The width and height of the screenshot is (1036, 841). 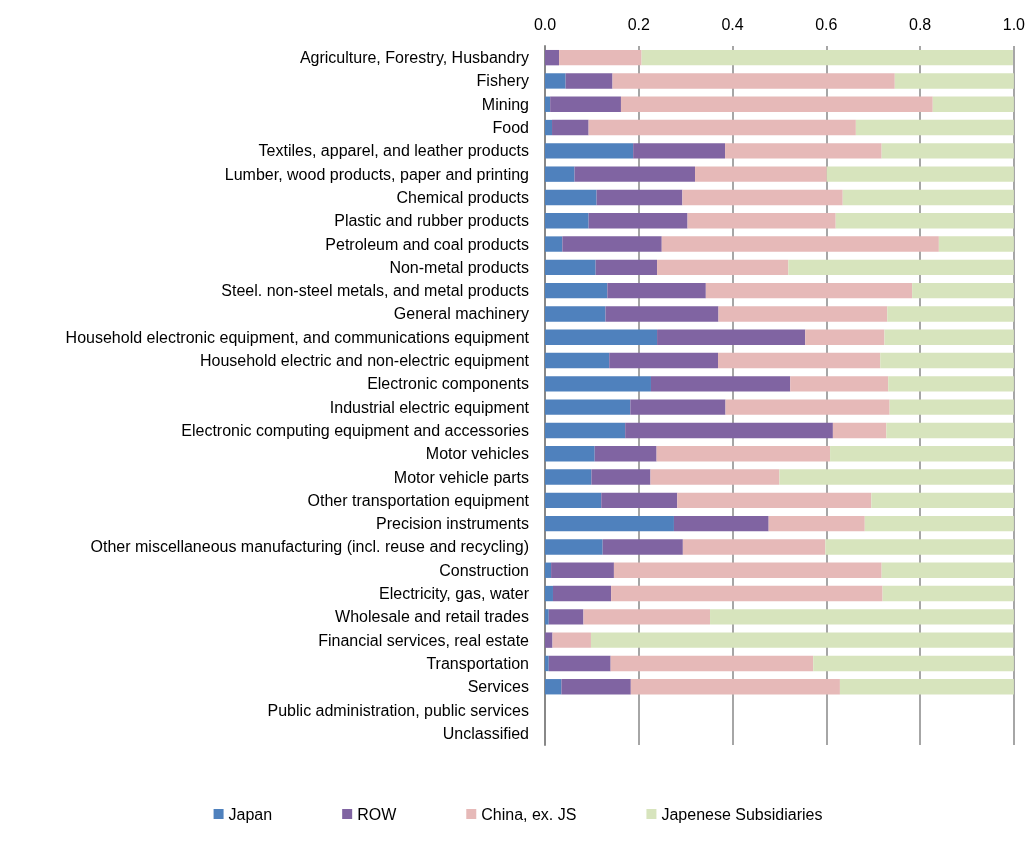 What do you see at coordinates (461, 477) in the screenshot?
I see `y-tick-label: Motor vehicle parts` at bounding box center [461, 477].